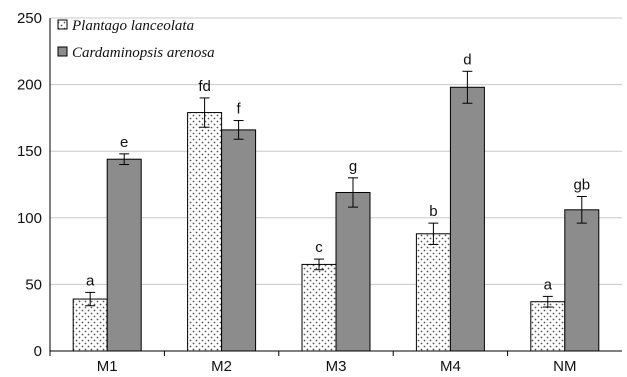  I want to click on y-tick-label: 150, so click(29, 151).